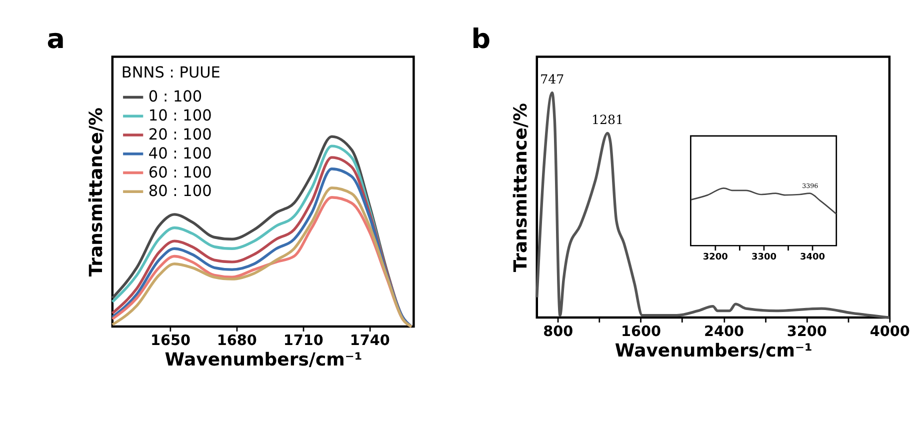 This screenshot has height=421, width=920. I want to click on annotation: 1281, so click(607, 120).